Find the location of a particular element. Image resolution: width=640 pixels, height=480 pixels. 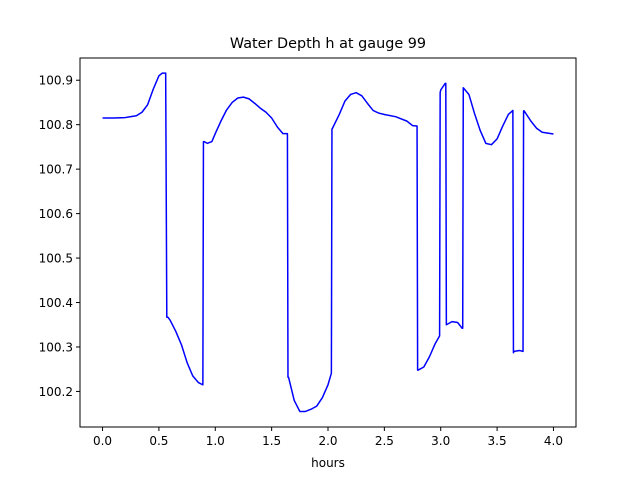

x-axis: 0.0 0.5 1.0 1.5 2.0 2.5 3.0 3.5 4.0 is located at coordinates (328, 437).